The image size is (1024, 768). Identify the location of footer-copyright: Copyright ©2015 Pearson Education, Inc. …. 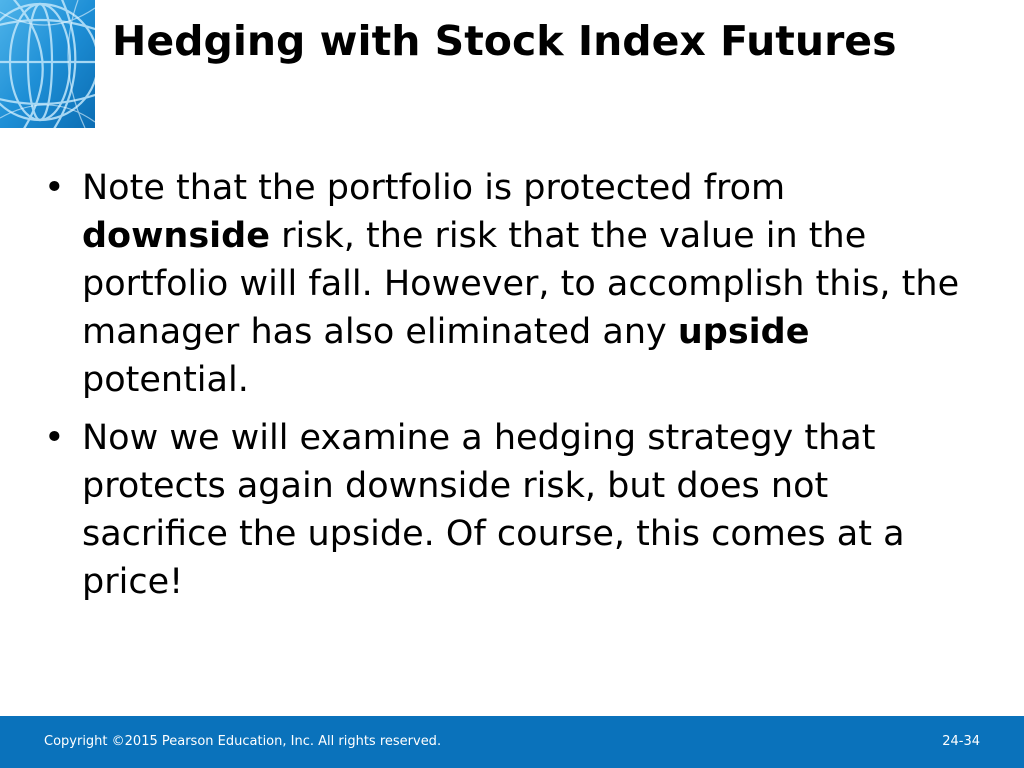
(243, 741).